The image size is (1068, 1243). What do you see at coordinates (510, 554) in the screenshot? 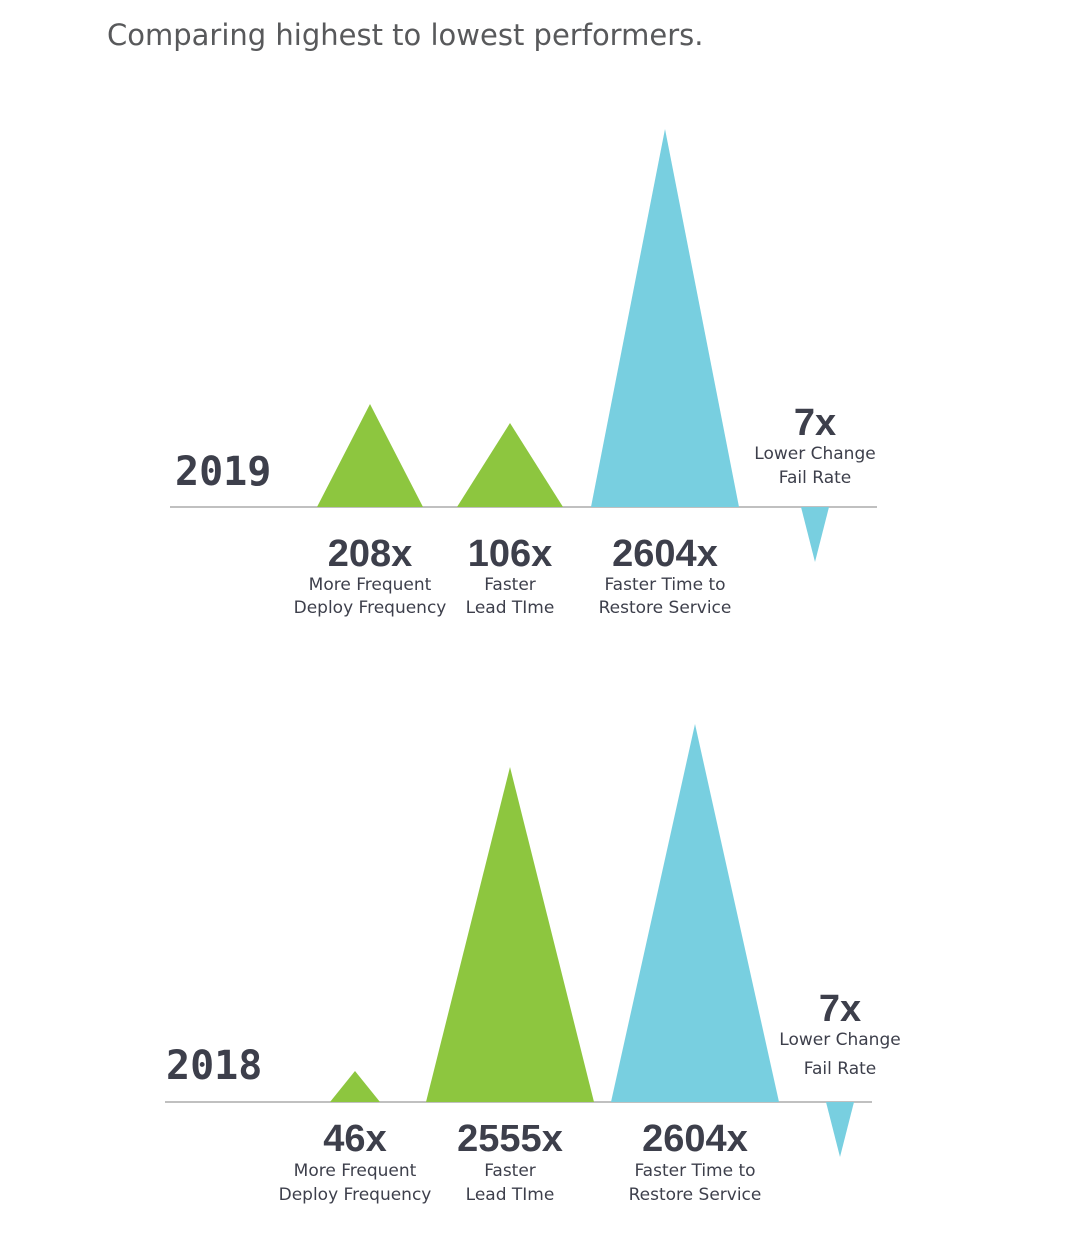
I see `value-label: 106x` at bounding box center [510, 554].